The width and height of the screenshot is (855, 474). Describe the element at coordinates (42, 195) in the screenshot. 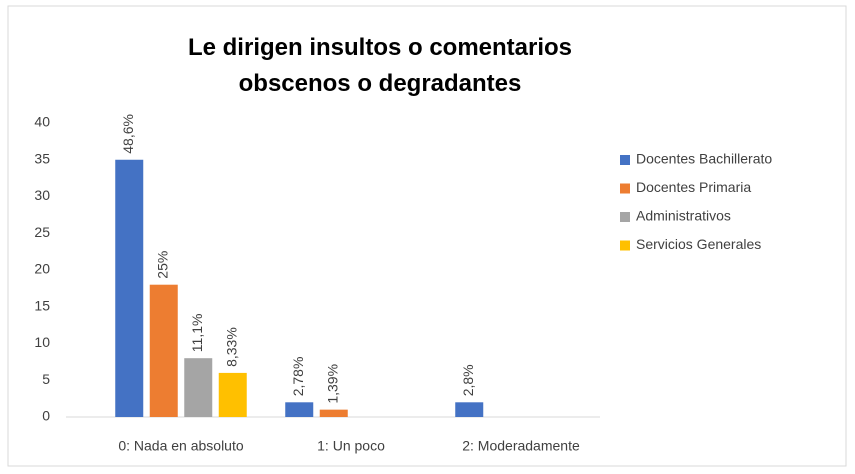

I see `y-tick-label: 30` at that location.